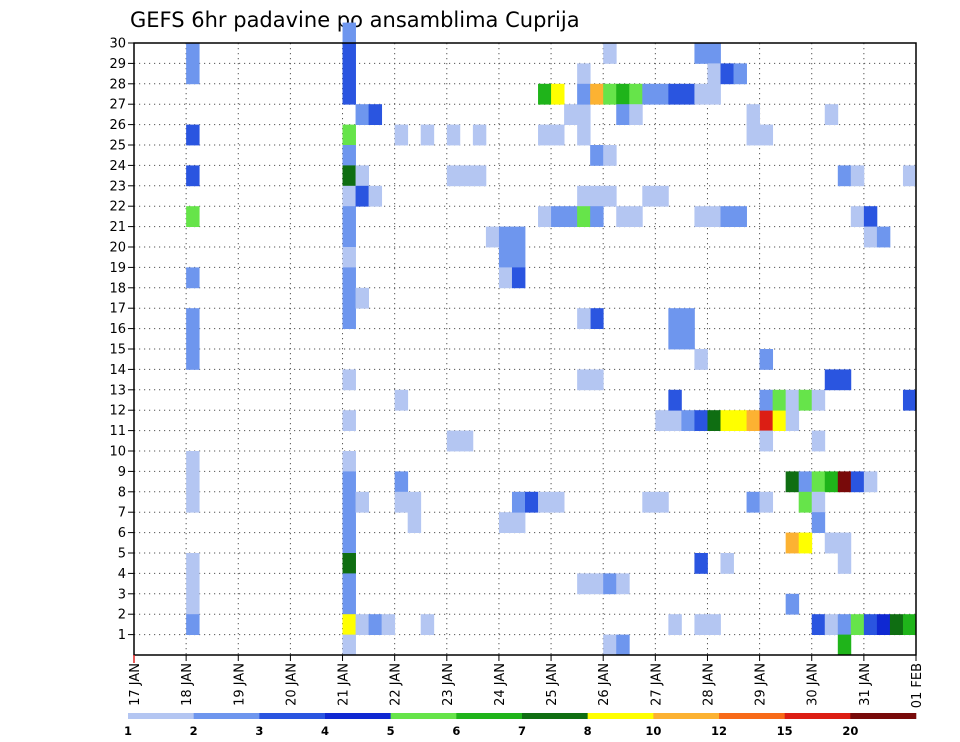 The image size is (960, 742). Describe the element at coordinates (117, 105) in the screenshot. I see `y-tick-label: 27` at that location.